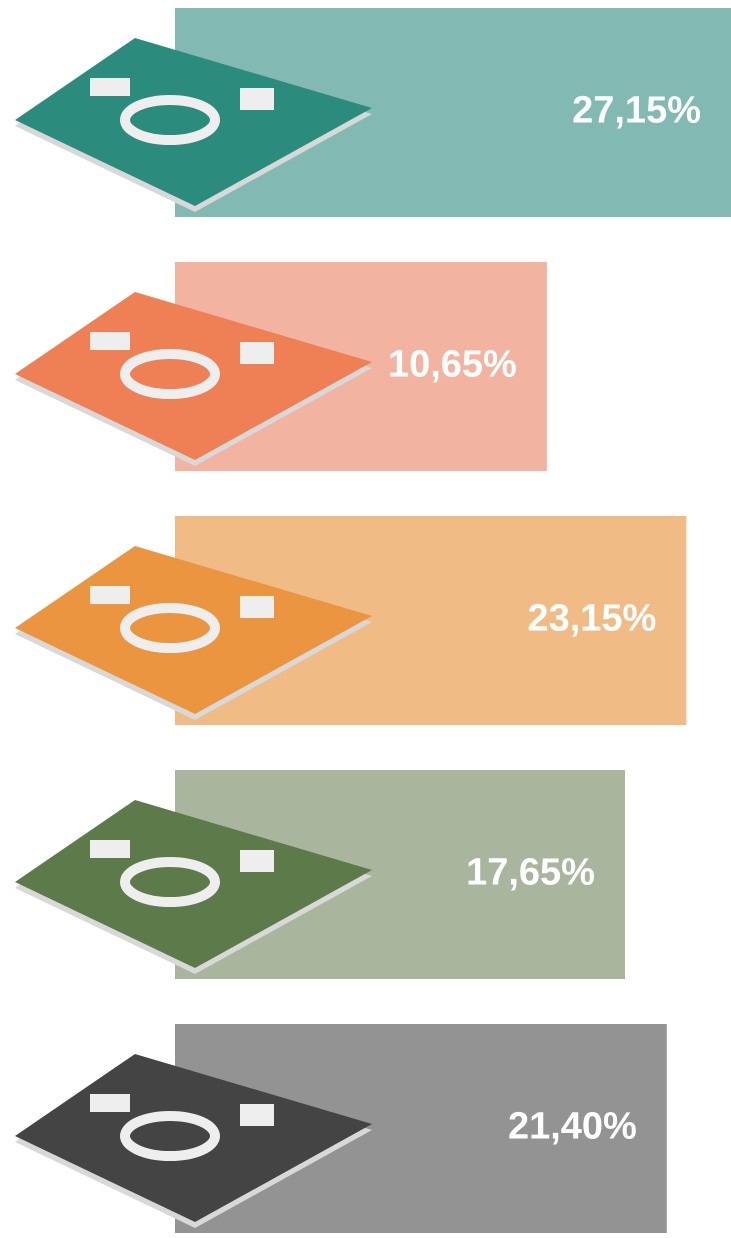 The image size is (731, 1238). What do you see at coordinates (636, 111) in the screenshot?
I see `value-label: 27,15%` at bounding box center [636, 111].